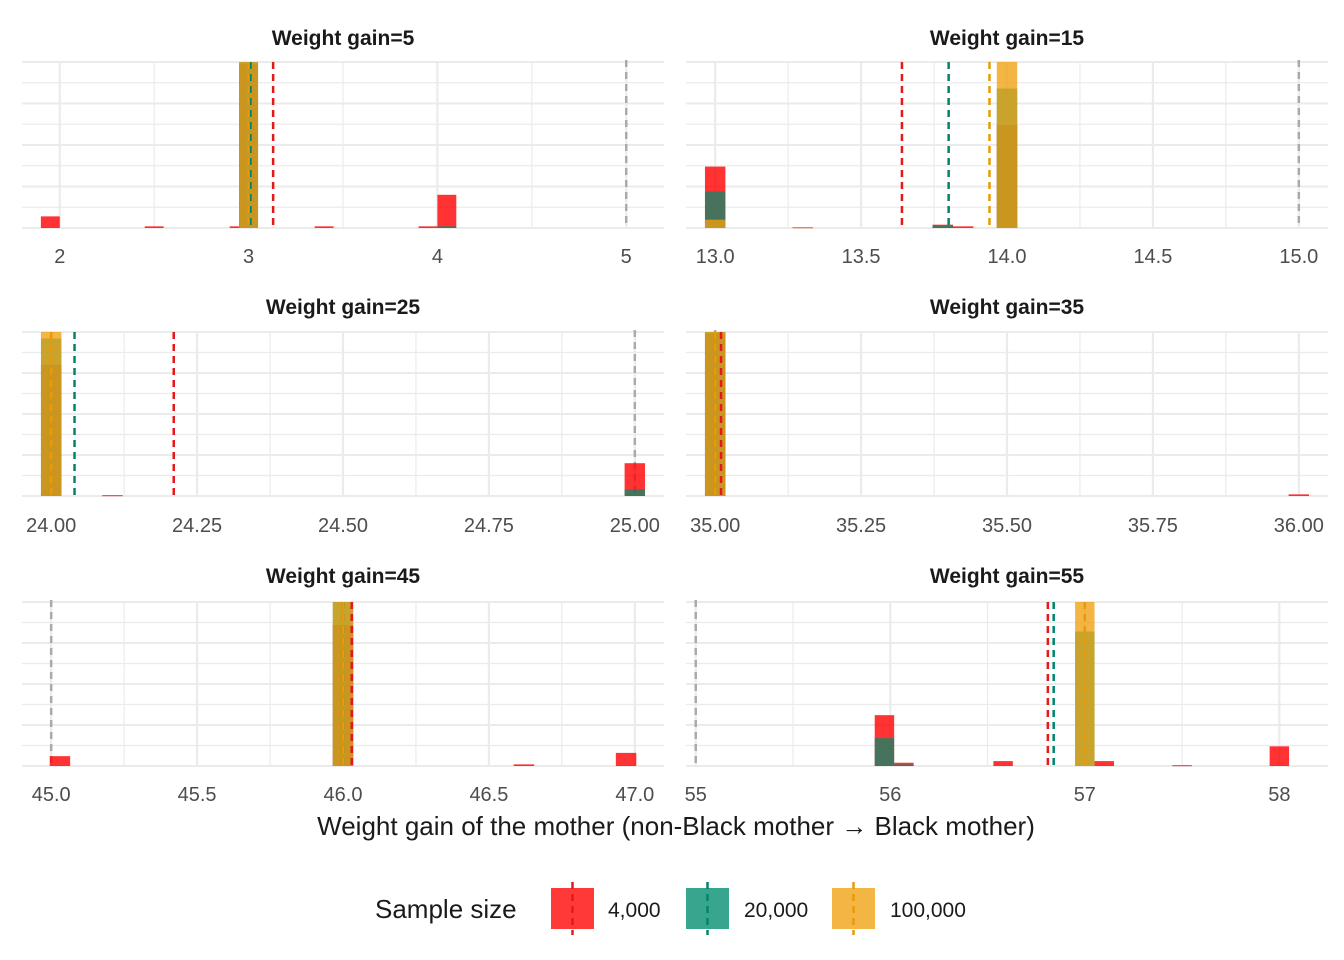  I want to click on x-tick-label: 45.5, so click(197, 795).